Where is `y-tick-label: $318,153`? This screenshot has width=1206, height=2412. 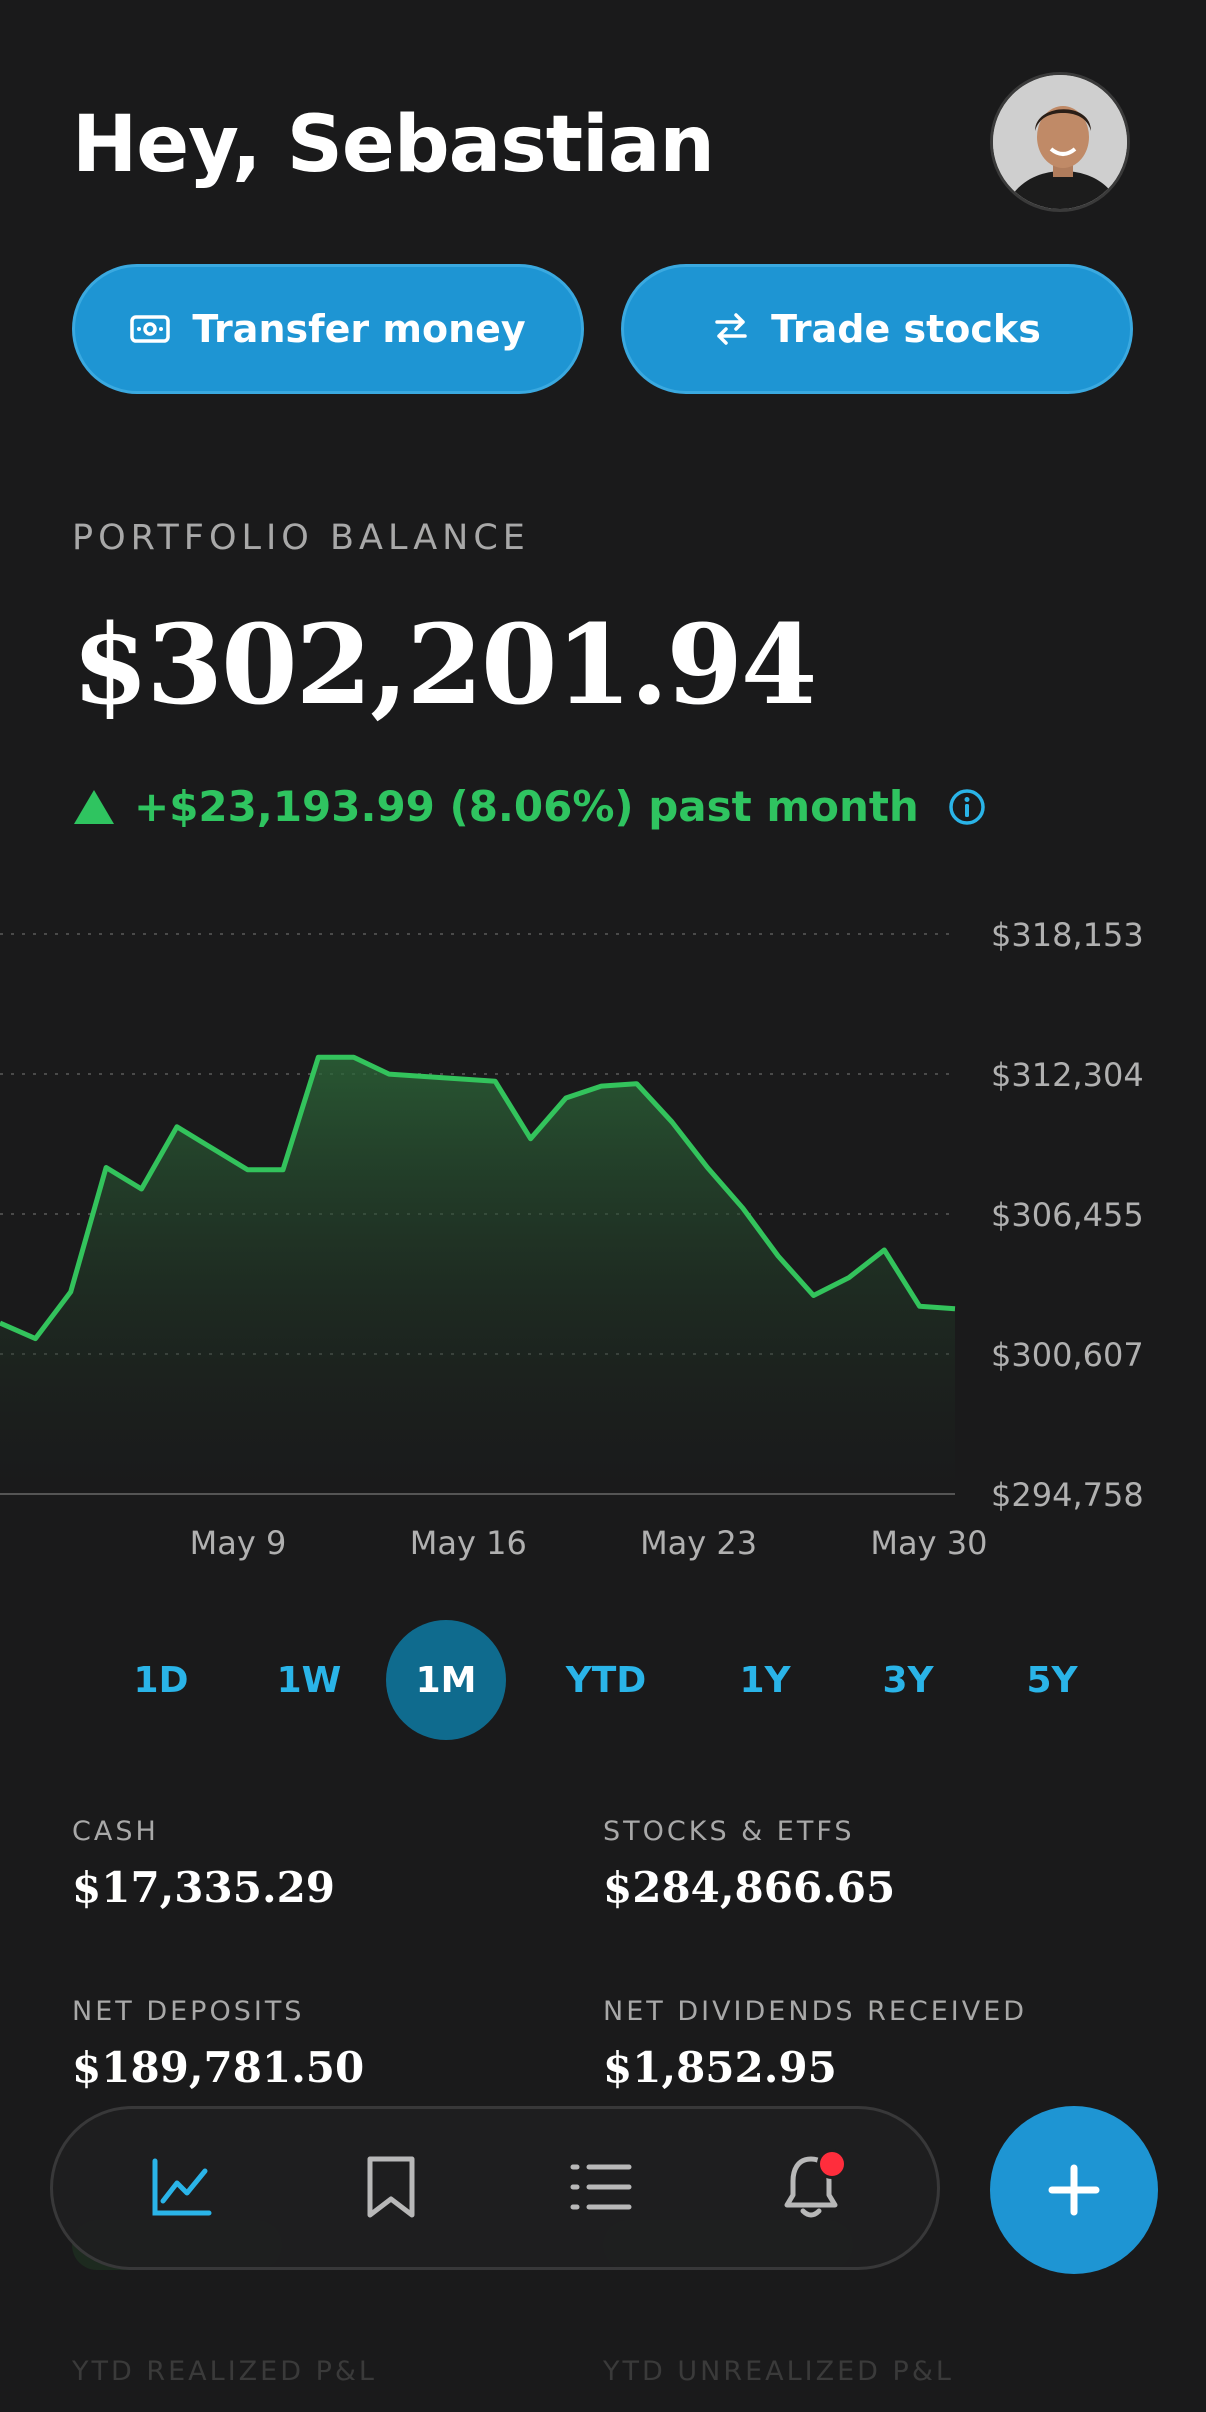
y-tick-label: $318,153 is located at coordinates (1067, 935).